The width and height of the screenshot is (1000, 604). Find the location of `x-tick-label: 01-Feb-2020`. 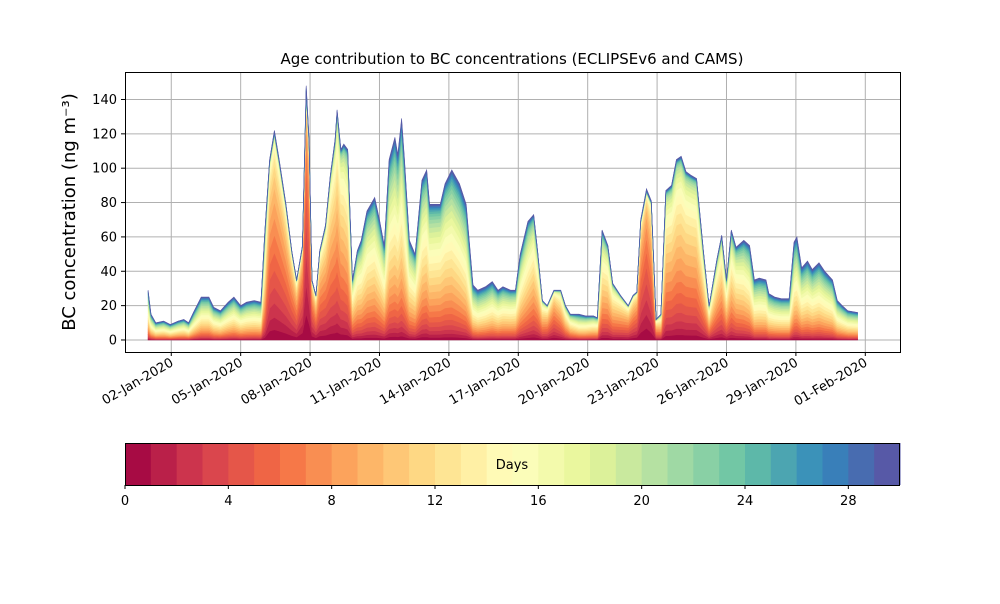

x-tick-label: 01-Feb-2020 is located at coordinates (831, 382).